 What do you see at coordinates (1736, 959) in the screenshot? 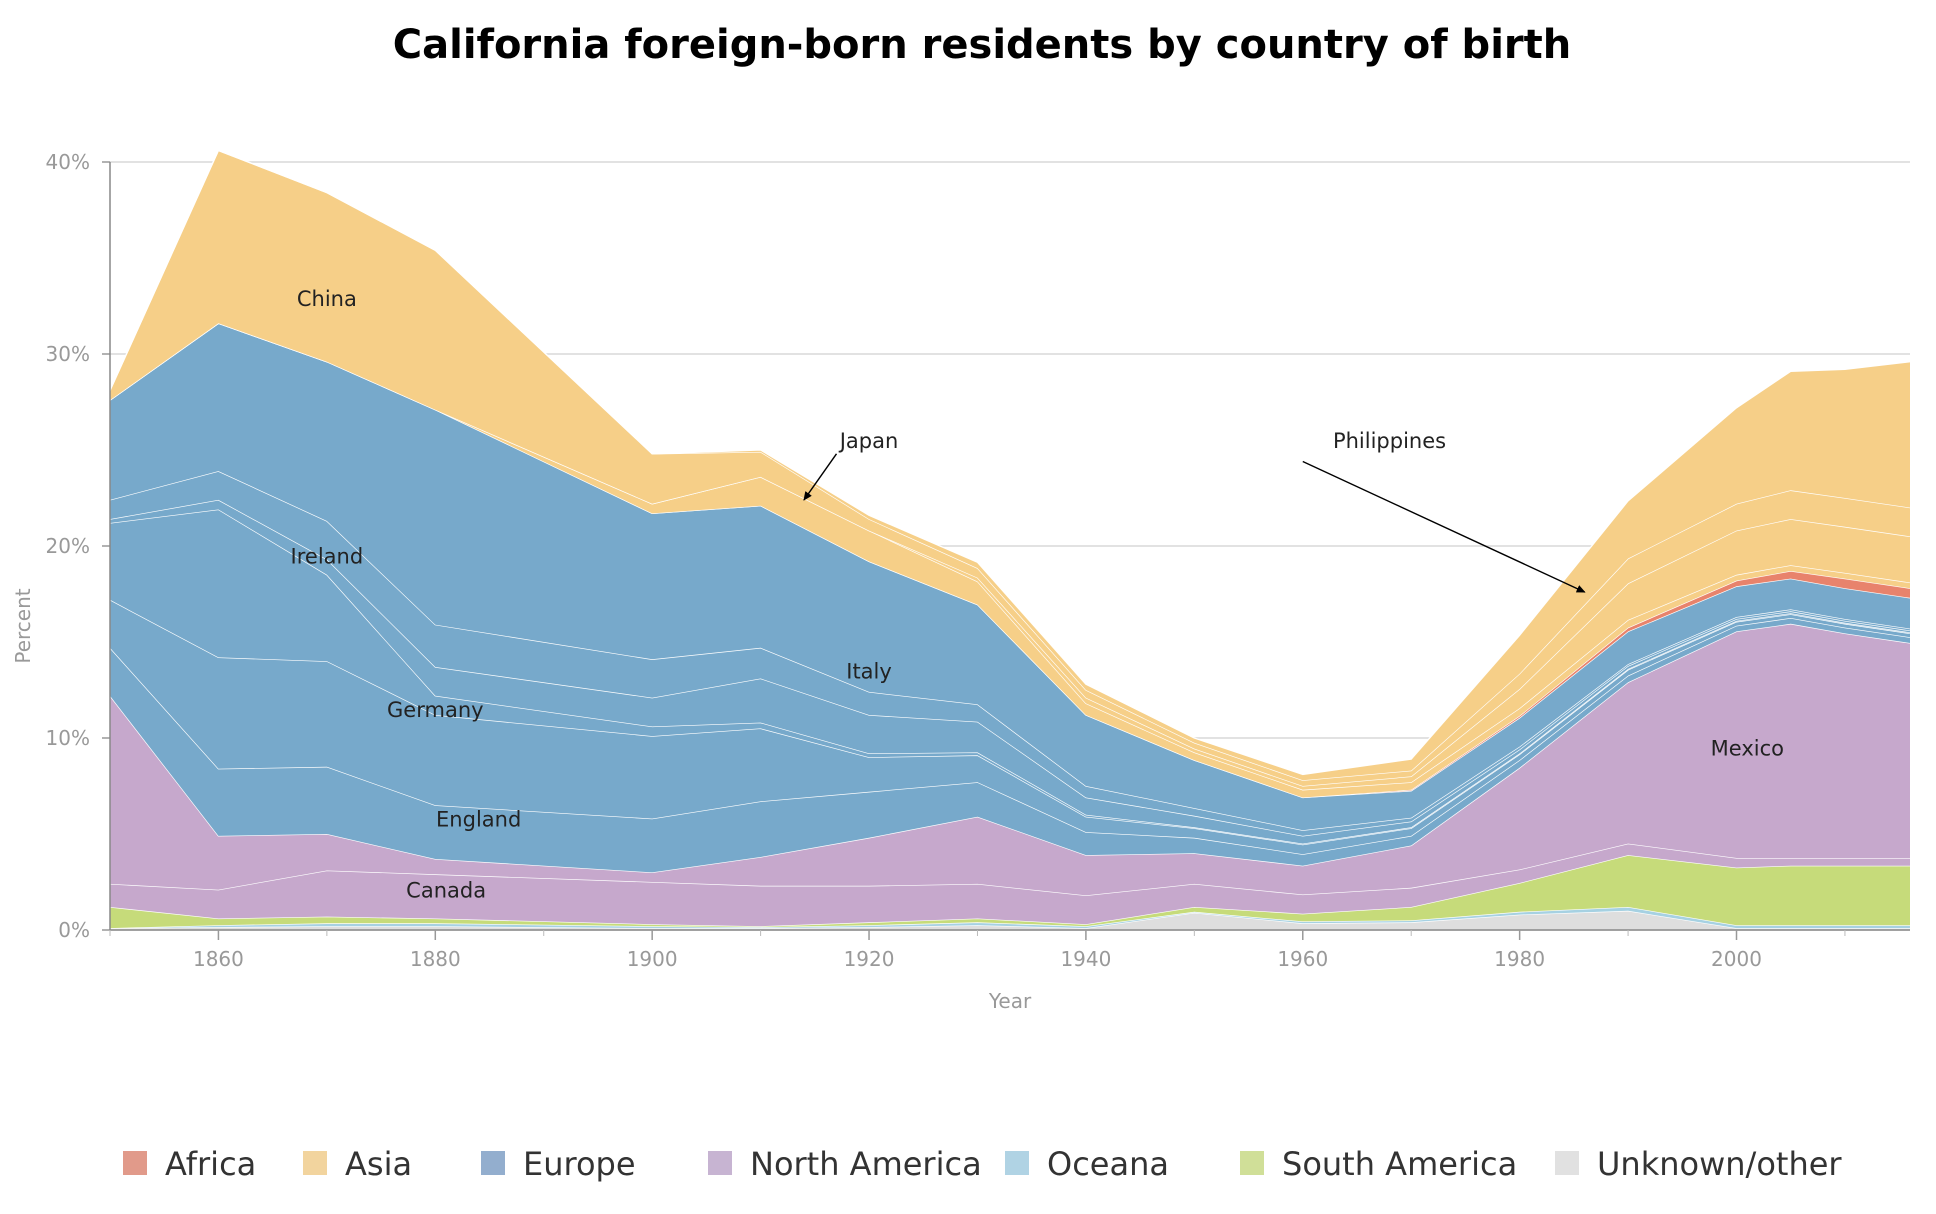
I see `x-tick-label: 2000` at bounding box center [1736, 959].